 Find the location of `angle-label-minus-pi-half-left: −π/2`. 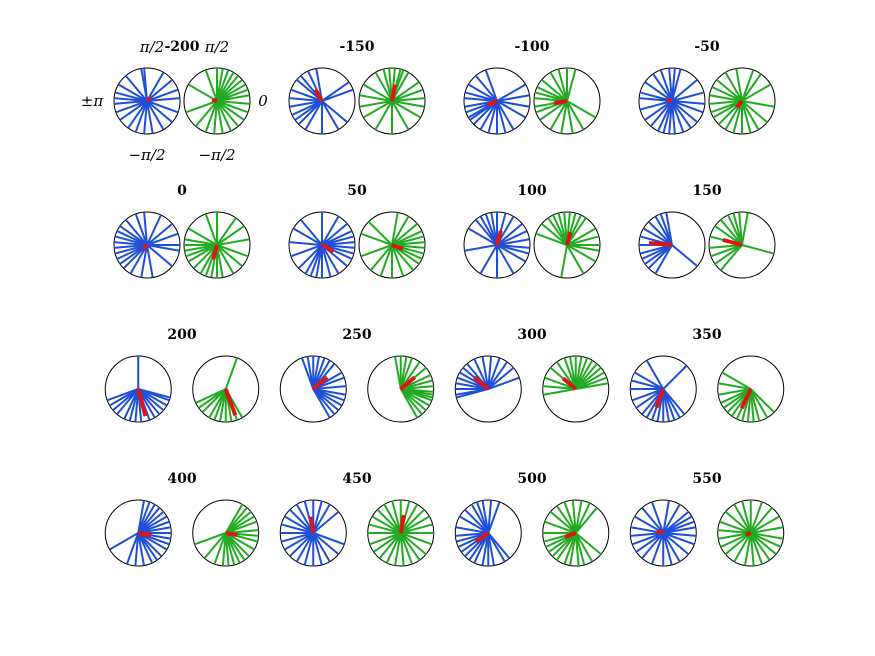

angle-label-minus-pi-half-left: −π/2 is located at coordinates (146, 155).